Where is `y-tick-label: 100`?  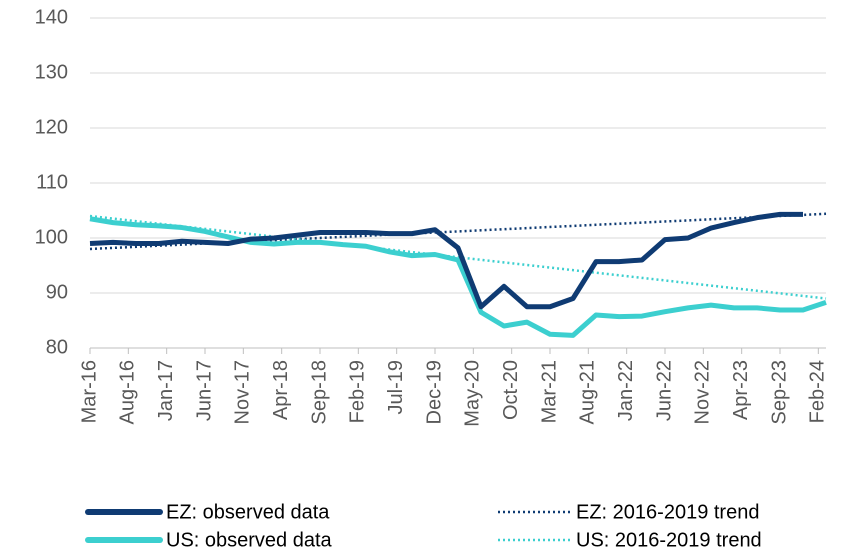 y-tick-label: 100 is located at coordinates (51, 237).